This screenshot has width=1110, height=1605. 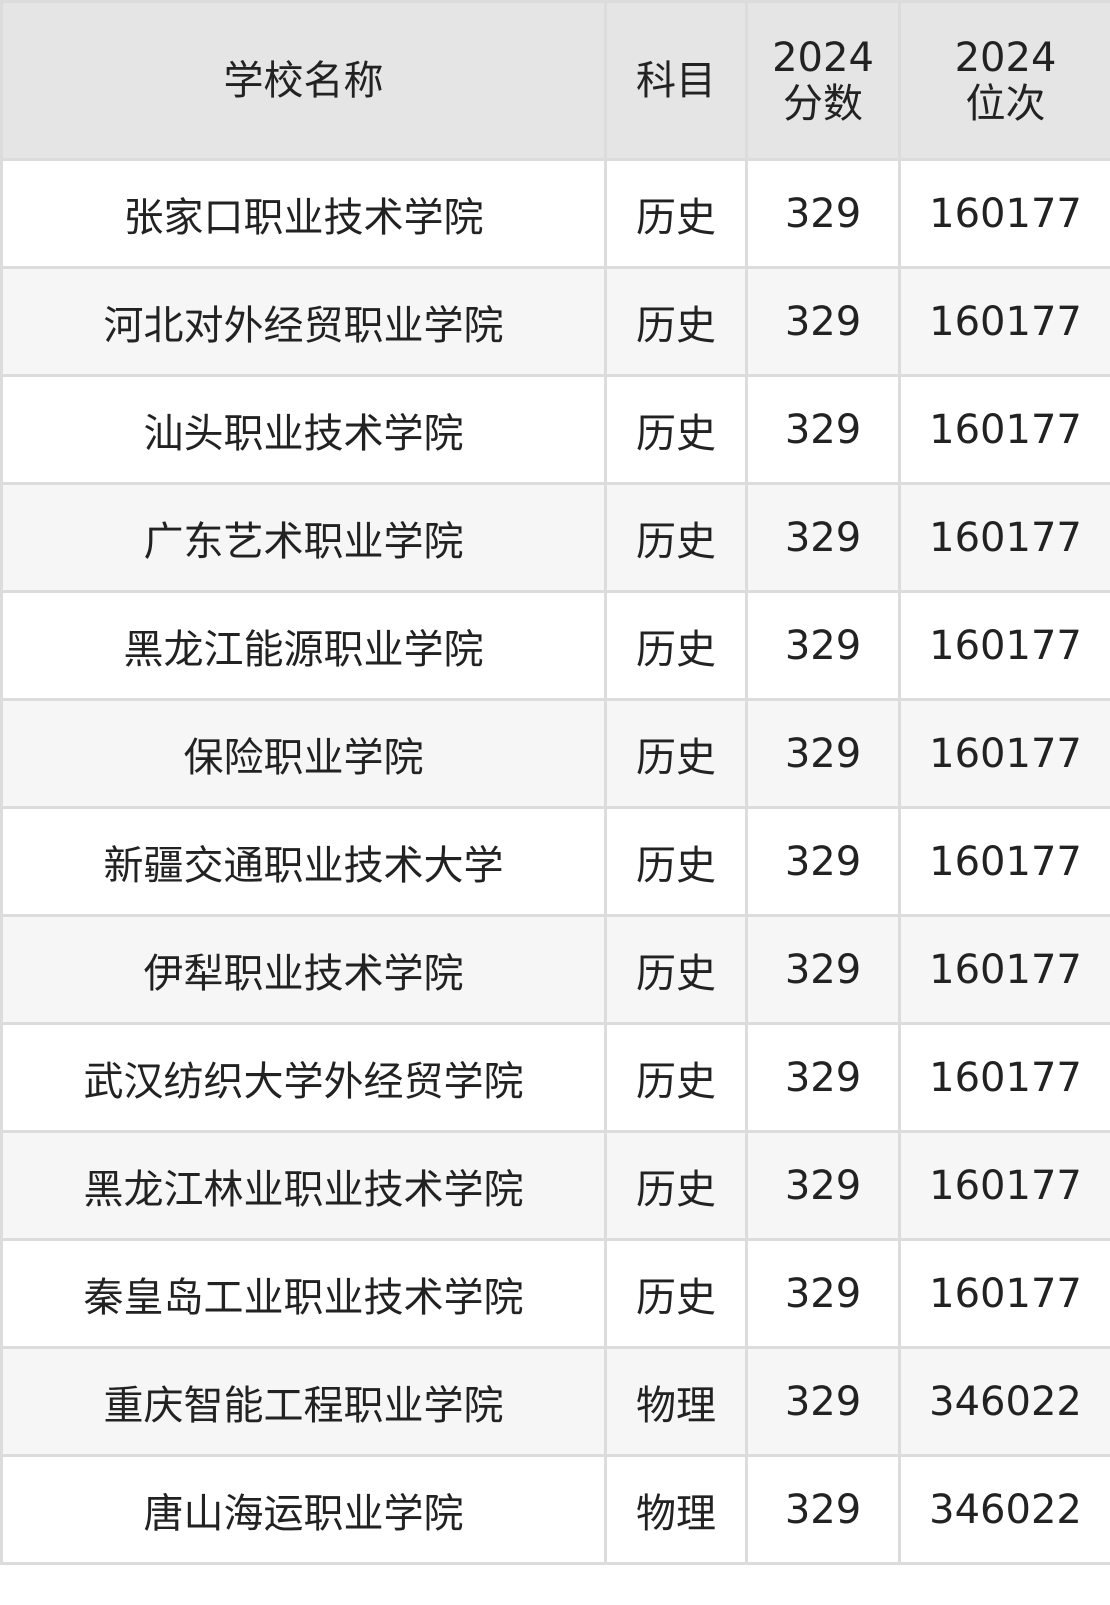 I want to click on table-row: 新疆交通职业技术大学 历史 329 160177, so click(x=555, y=861).